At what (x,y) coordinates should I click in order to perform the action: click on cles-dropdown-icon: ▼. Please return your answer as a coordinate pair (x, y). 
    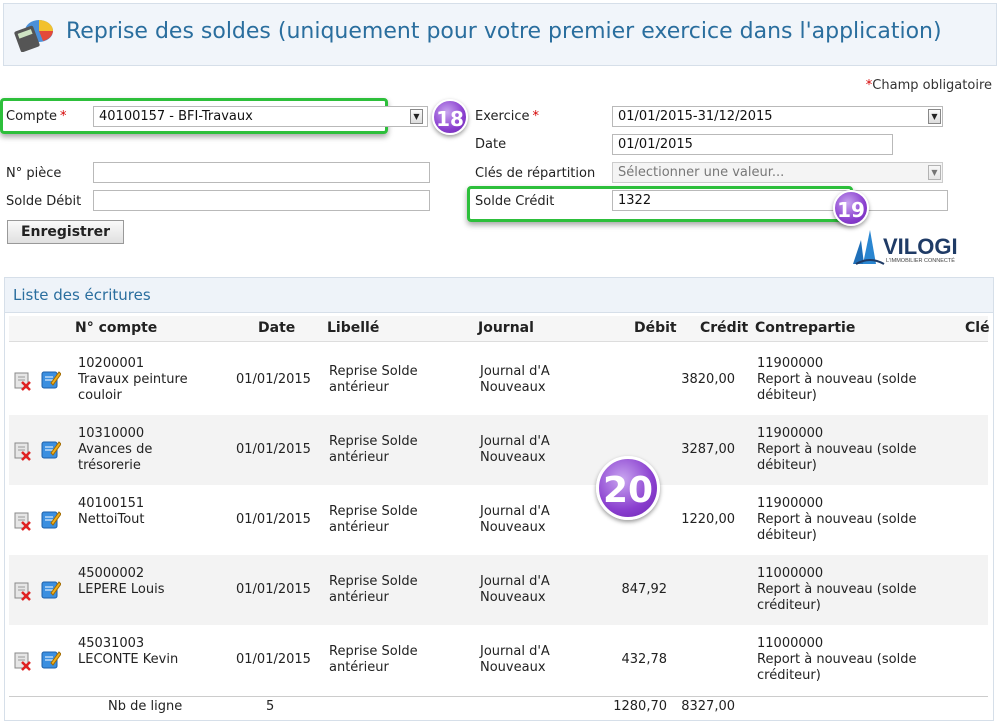
    Looking at the image, I should click on (934, 172).